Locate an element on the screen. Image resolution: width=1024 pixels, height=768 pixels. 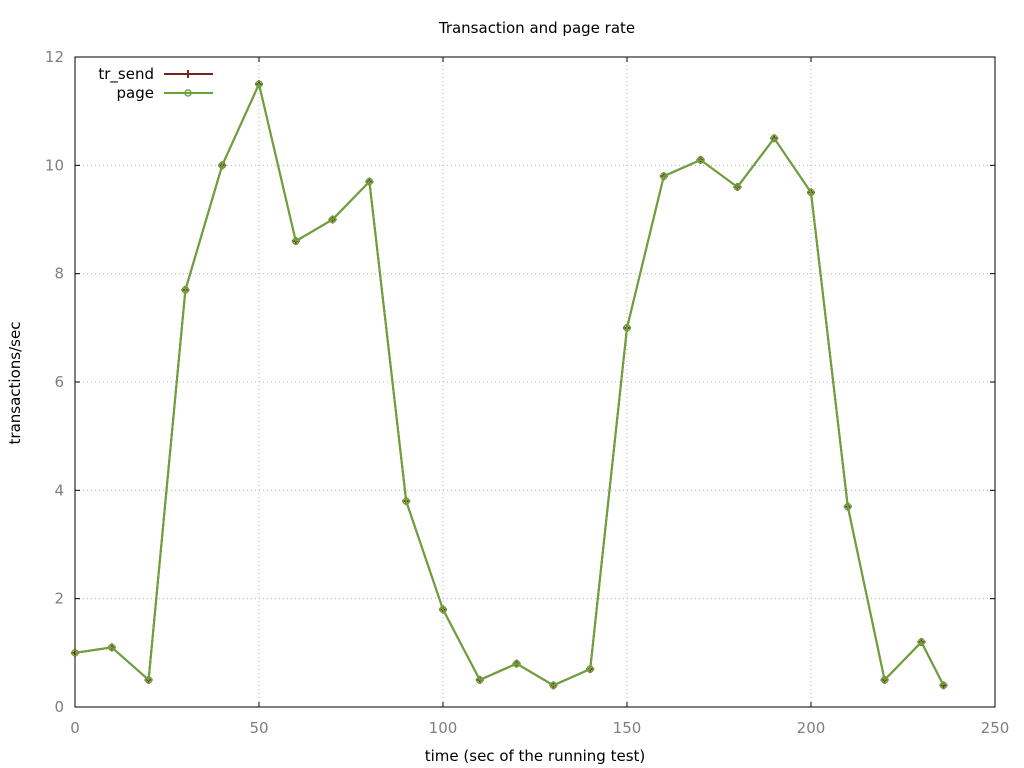
x-tick-label: 150 is located at coordinates (627, 728).